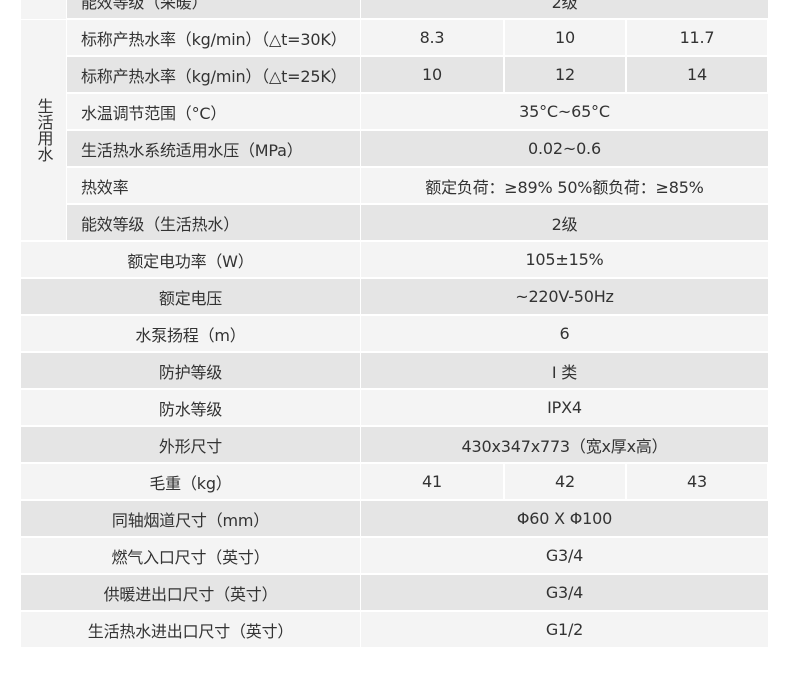 The width and height of the screenshot is (790, 679). Describe the element at coordinates (213, 222) in the screenshot. I see `row-label: 能效等级（生活热水）` at that location.